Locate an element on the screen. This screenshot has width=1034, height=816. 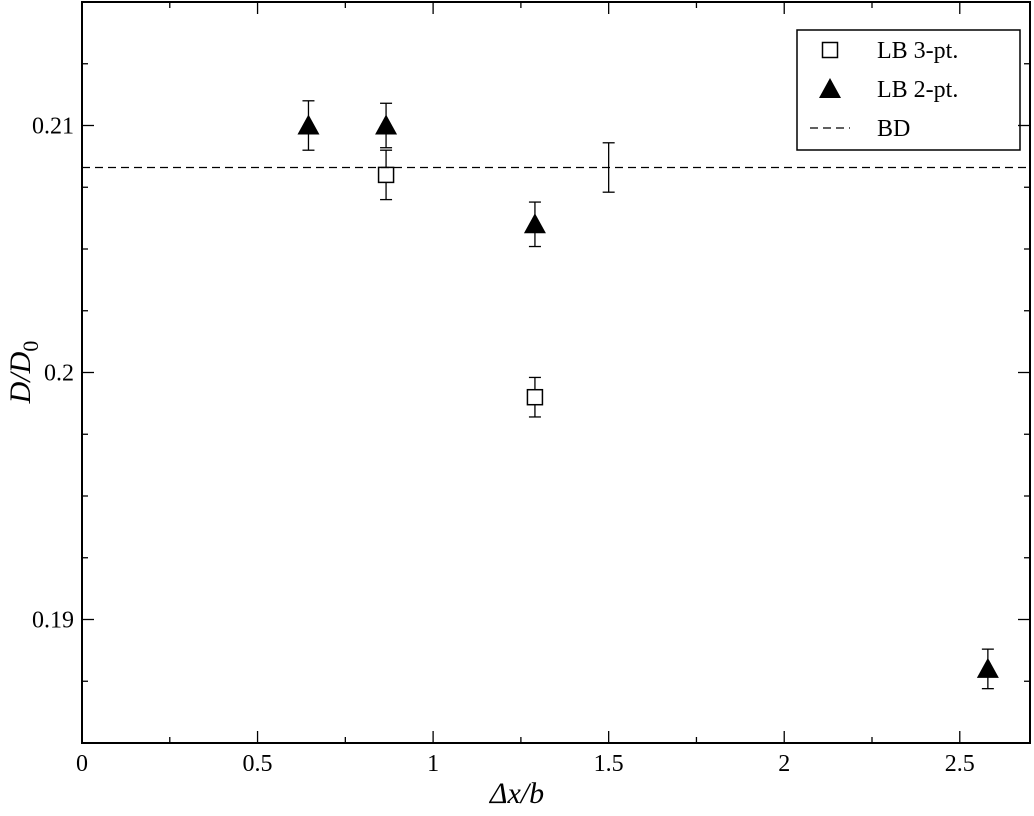
x-tick-label: 2.5 is located at coordinates (960, 764).